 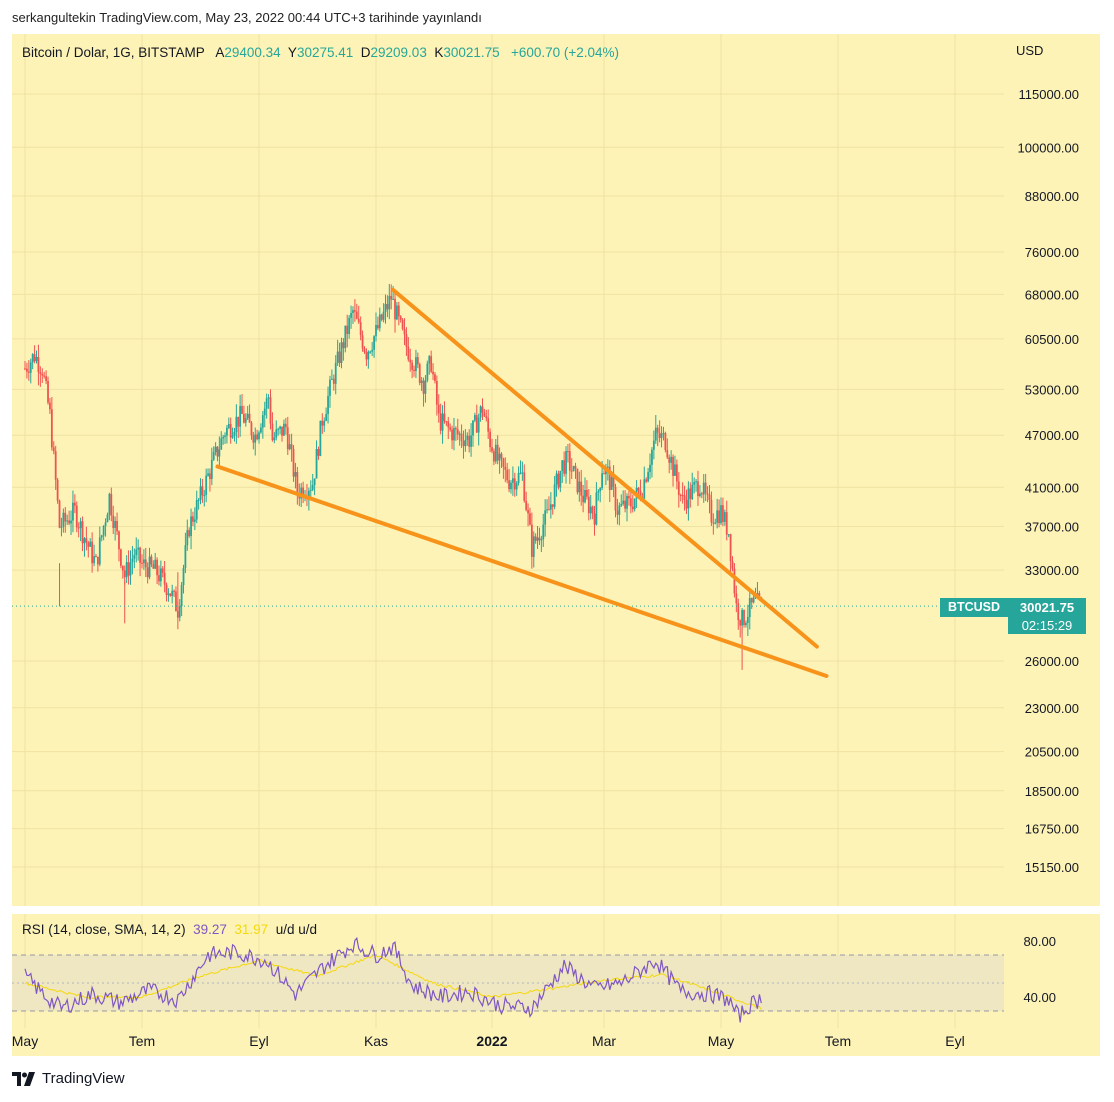 I want to click on currency-label: USD, so click(x=1030, y=50).